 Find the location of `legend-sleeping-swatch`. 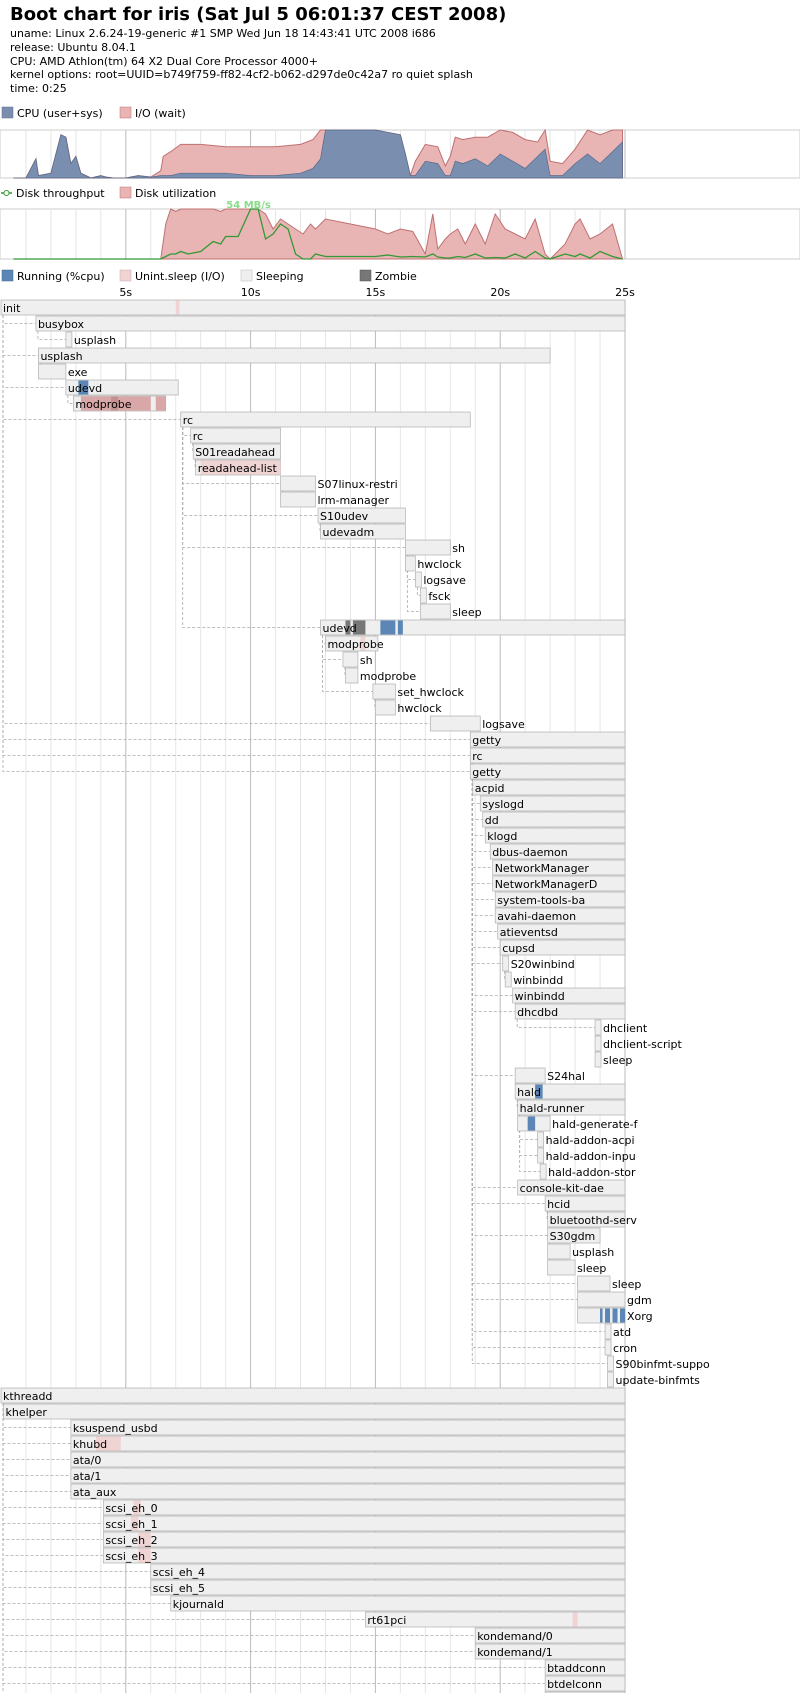

legend-sleeping-swatch is located at coordinates (246, 275).